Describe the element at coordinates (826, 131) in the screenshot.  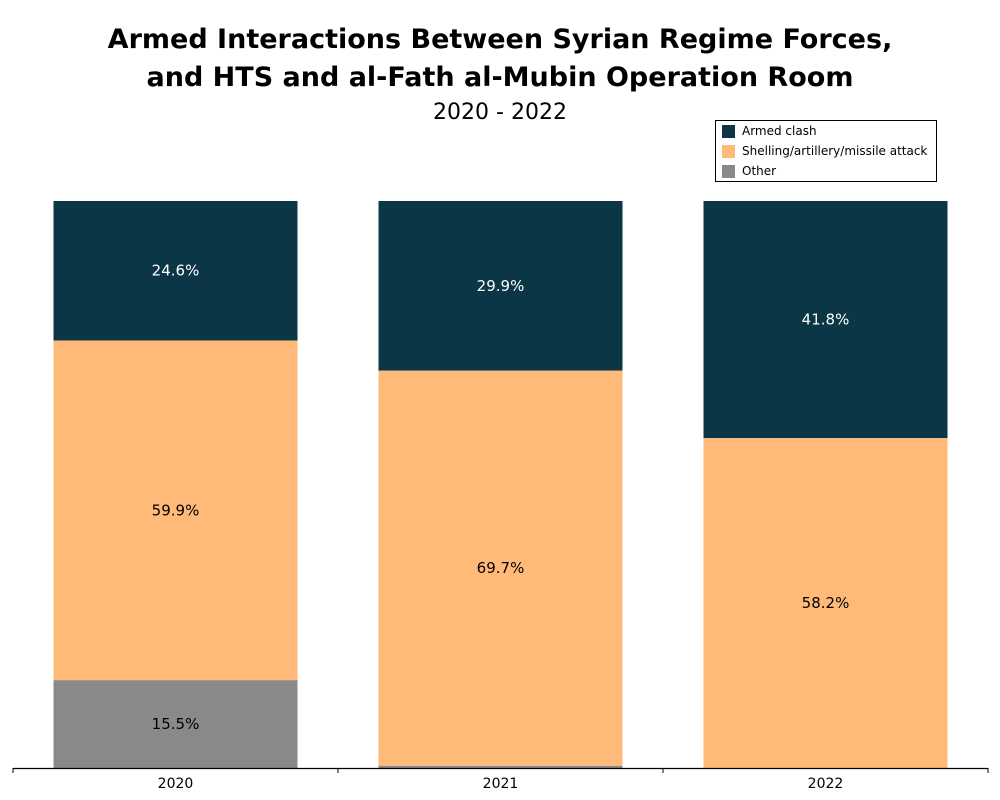
I see `legend-item-armed-clash: Armed clash` at that location.